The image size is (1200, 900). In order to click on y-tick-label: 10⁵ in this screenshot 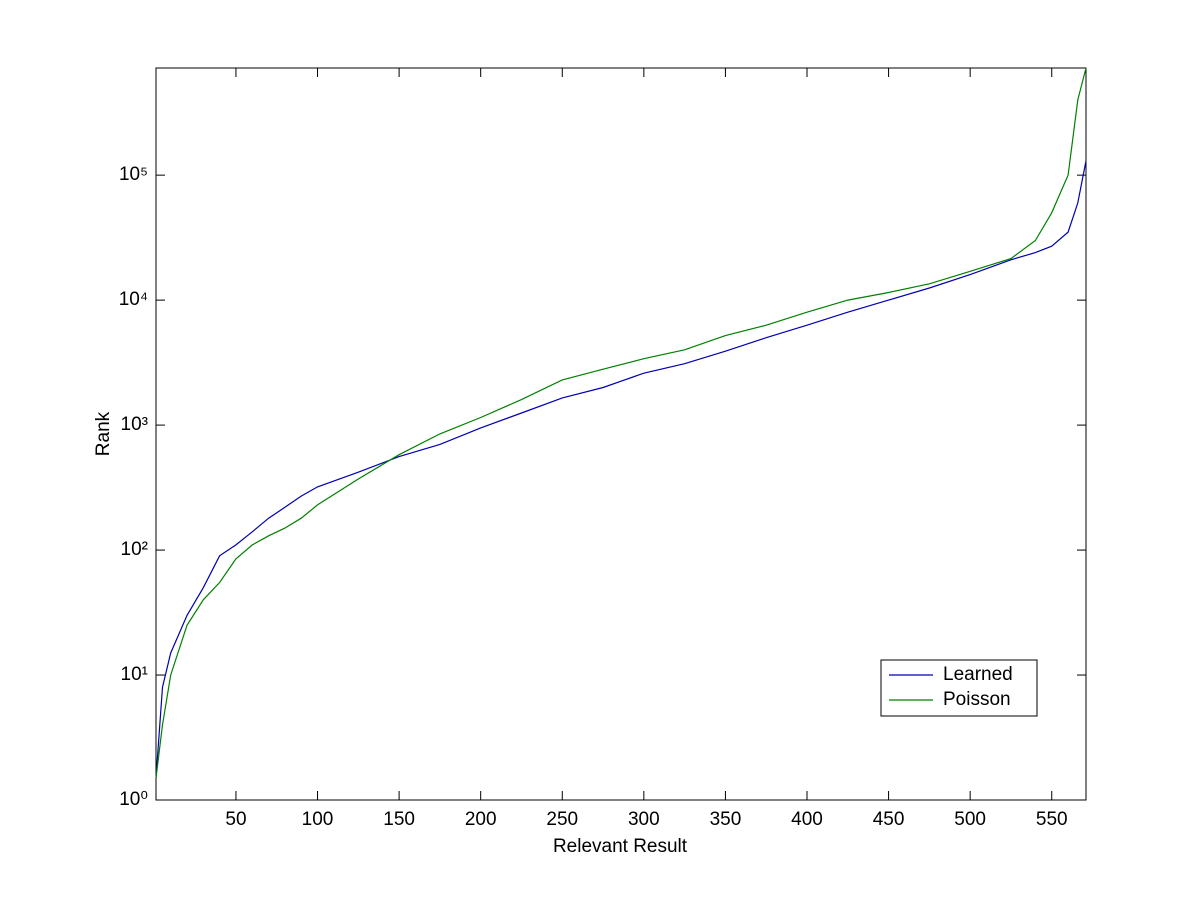, I will do `click(133, 174)`.